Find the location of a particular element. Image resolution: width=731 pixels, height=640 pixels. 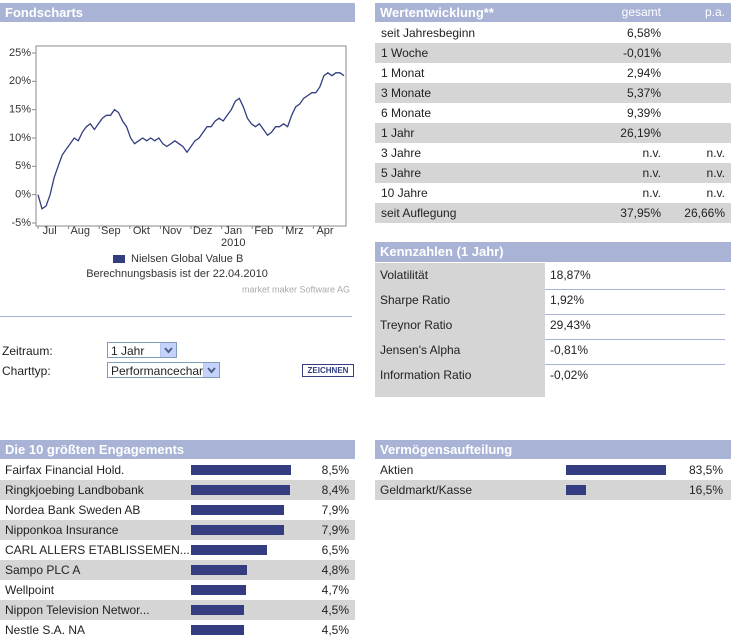

row-label: Wellpoint is located at coordinates (30, 590).